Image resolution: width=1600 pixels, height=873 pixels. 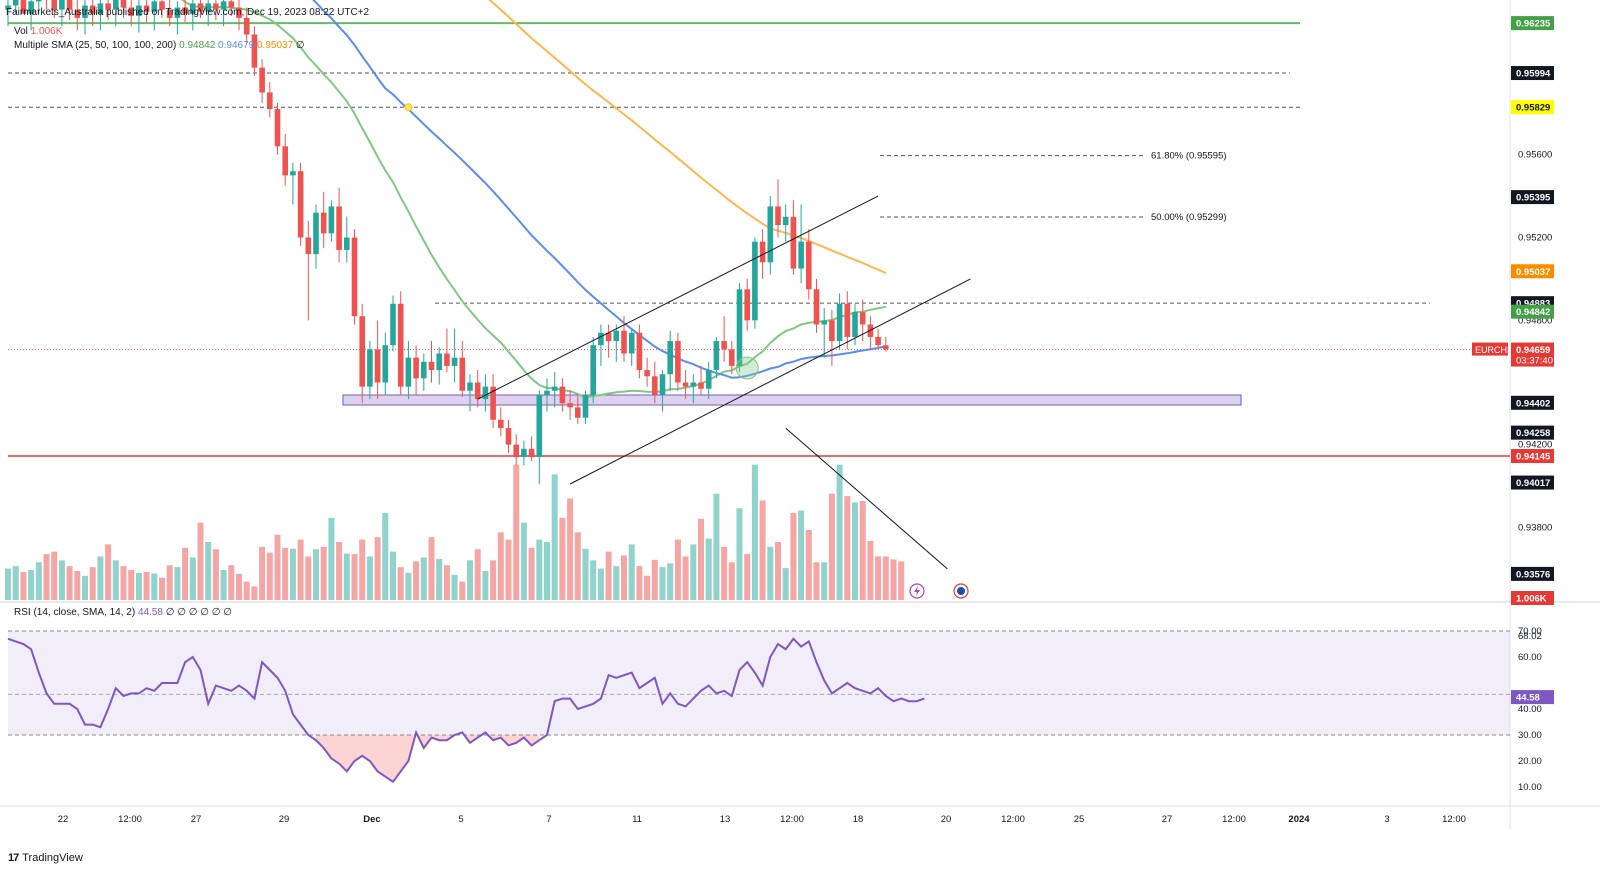 I want to click on rsi-line, so click(x=466, y=710).